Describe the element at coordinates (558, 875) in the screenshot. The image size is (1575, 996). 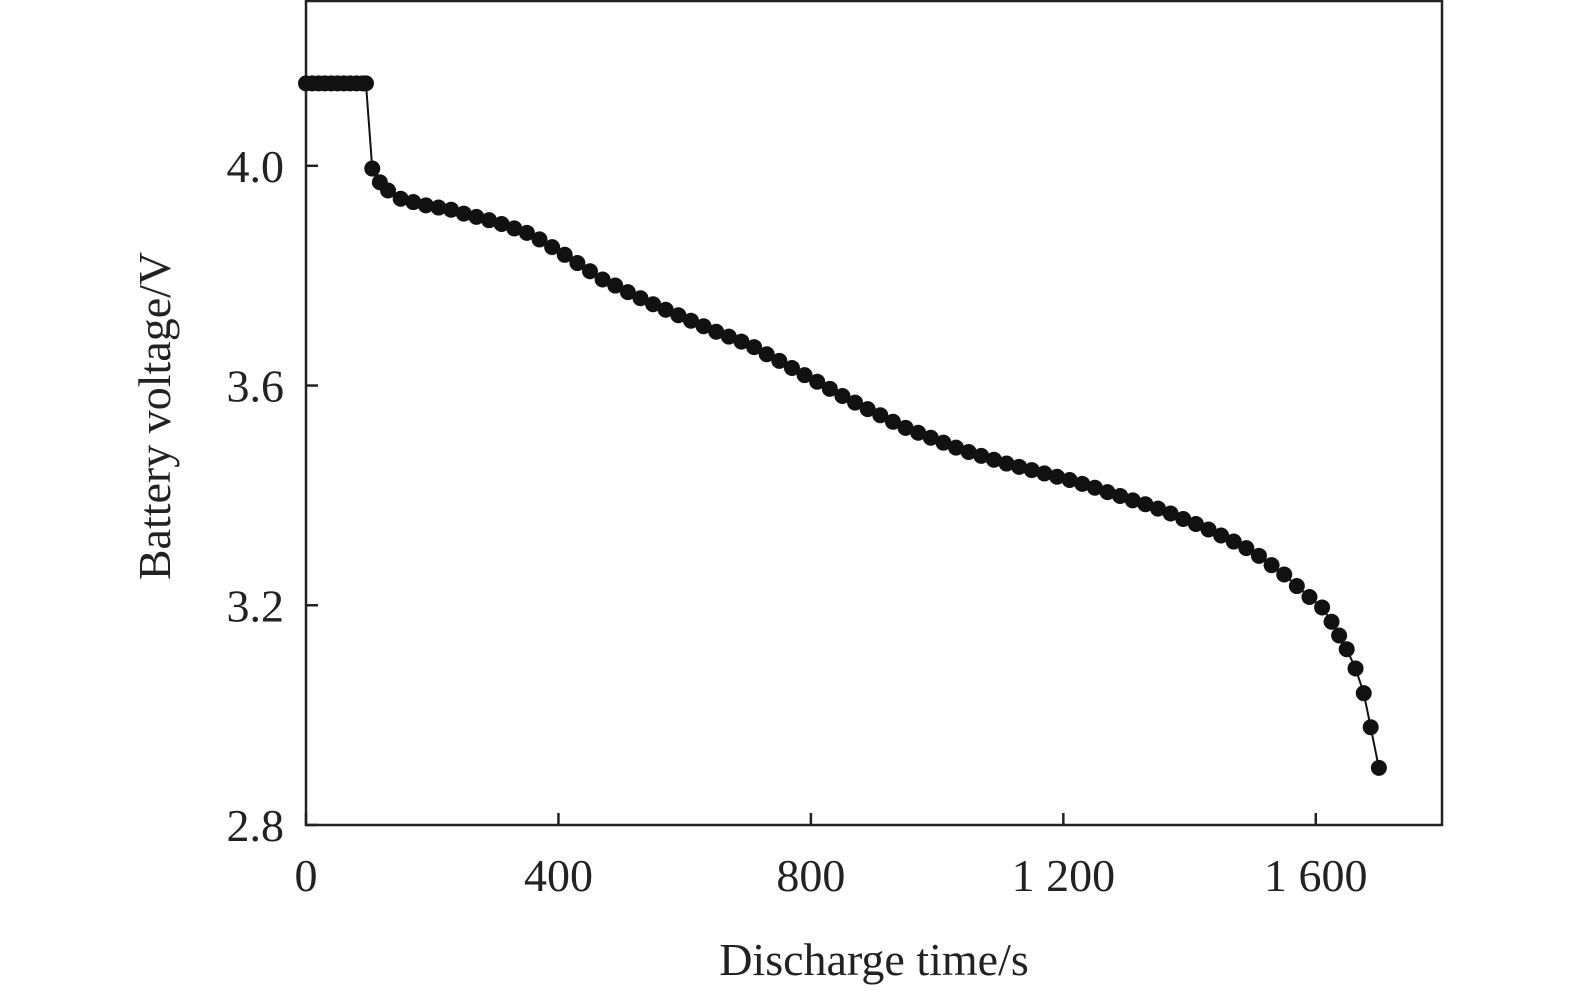
I see `x-tick-label: 400` at that location.